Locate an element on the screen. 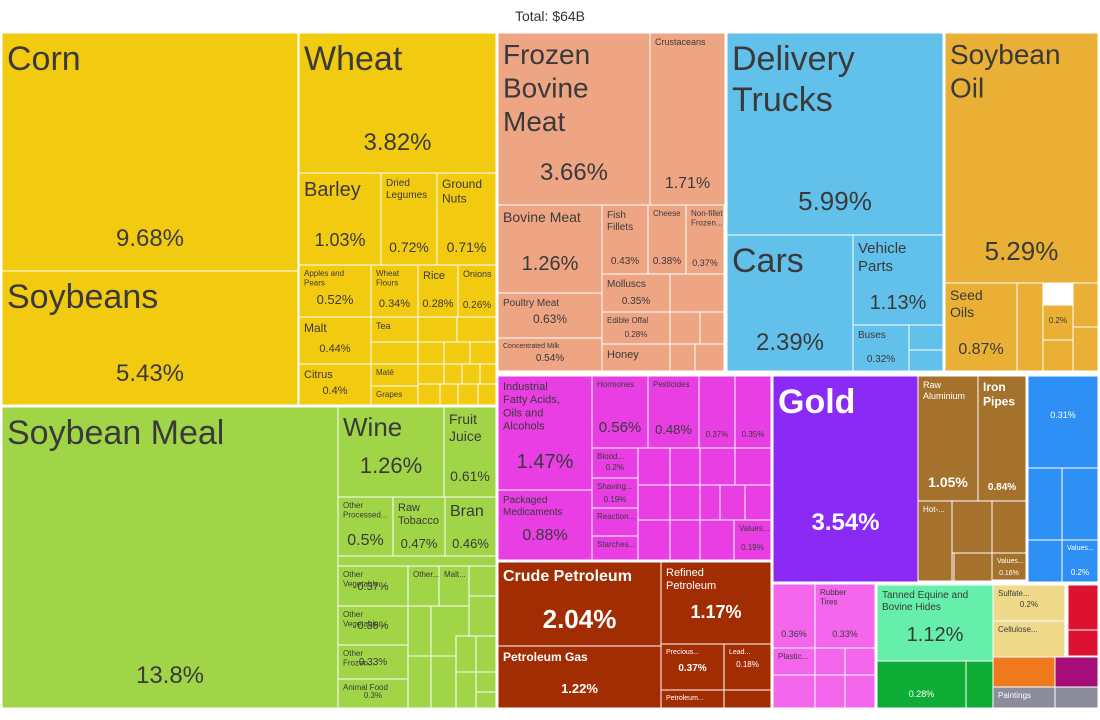  tile-label: Hormones is located at coordinates (615, 384).